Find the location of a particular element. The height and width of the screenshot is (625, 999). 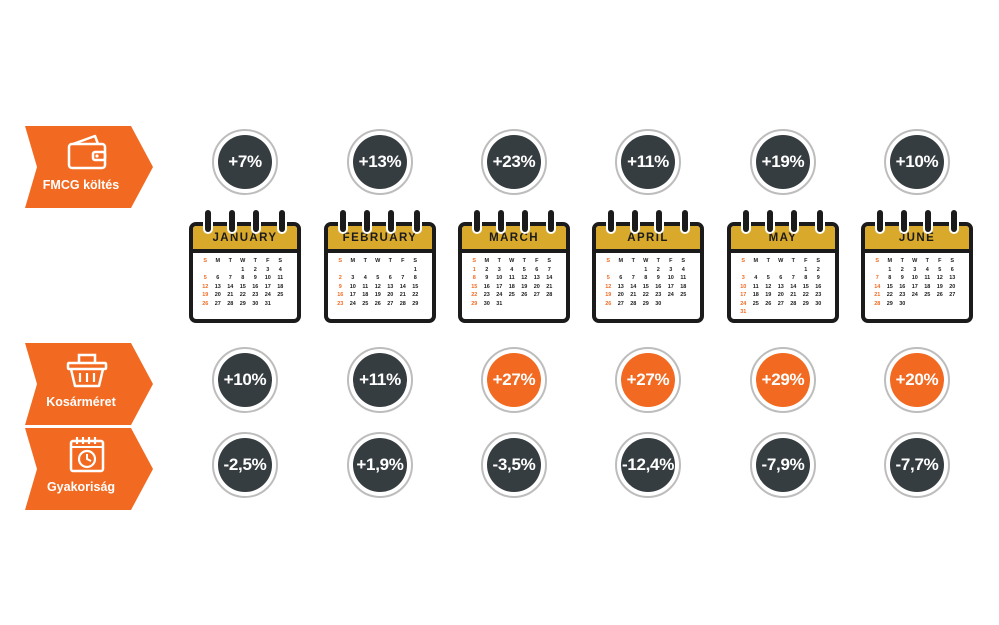

day-cell: 19 is located at coordinates (768, 295).